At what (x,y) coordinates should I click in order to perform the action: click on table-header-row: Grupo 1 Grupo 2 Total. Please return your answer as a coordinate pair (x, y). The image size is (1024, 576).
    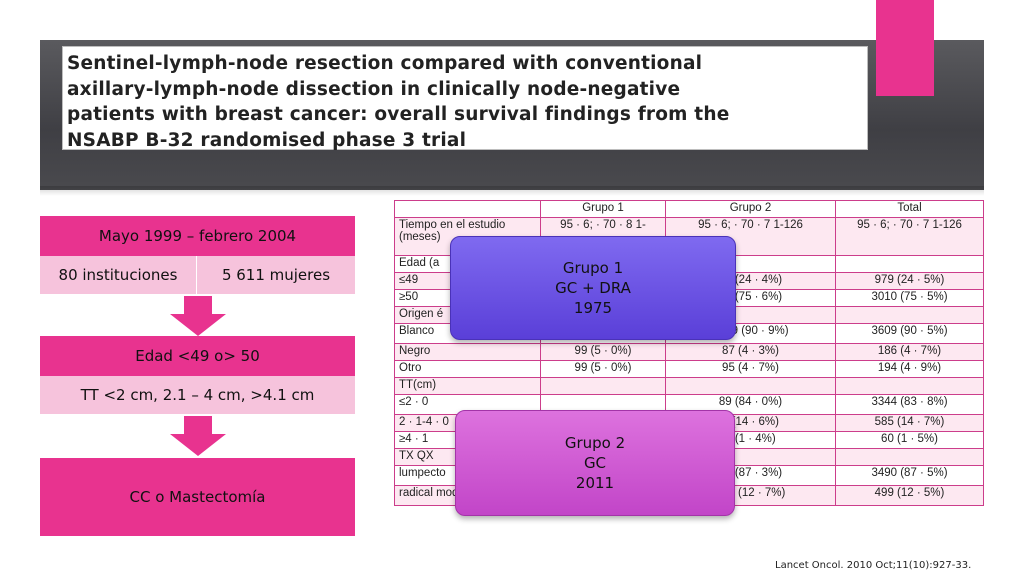
    Looking at the image, I should click on (689, 209).